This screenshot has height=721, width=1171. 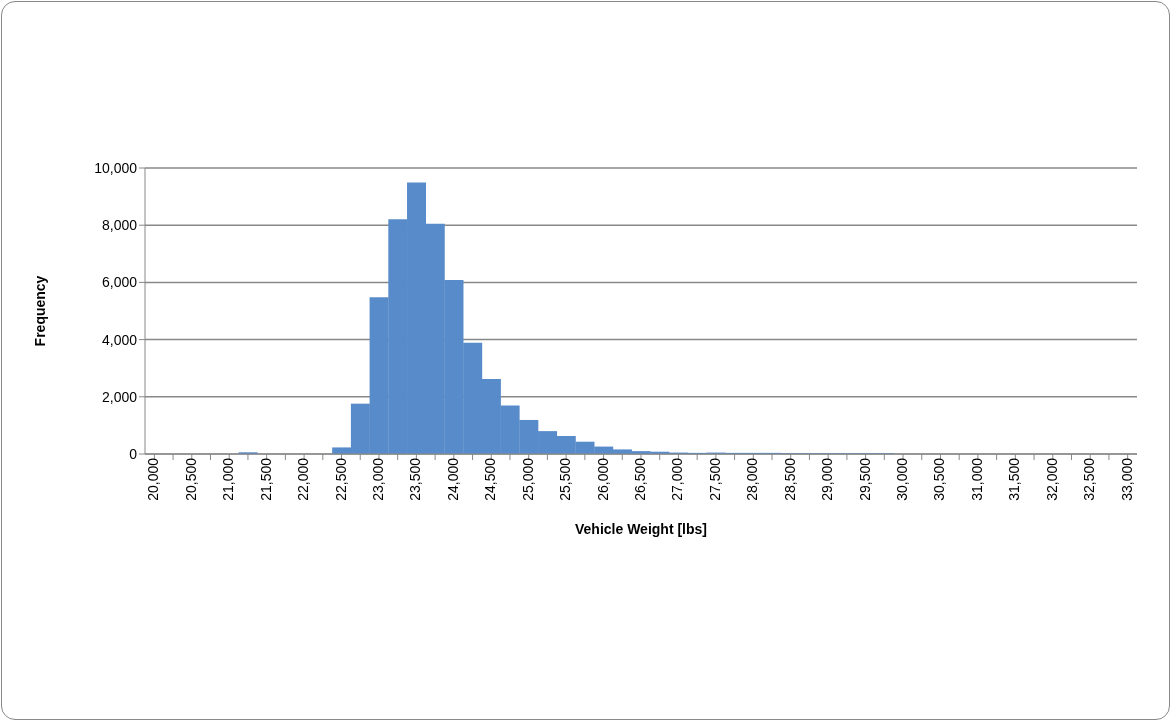 What do you see at coordinates (133, 453) in the screenshot?
I see `y-tick-label: 0` at bounding box center [133, 453].